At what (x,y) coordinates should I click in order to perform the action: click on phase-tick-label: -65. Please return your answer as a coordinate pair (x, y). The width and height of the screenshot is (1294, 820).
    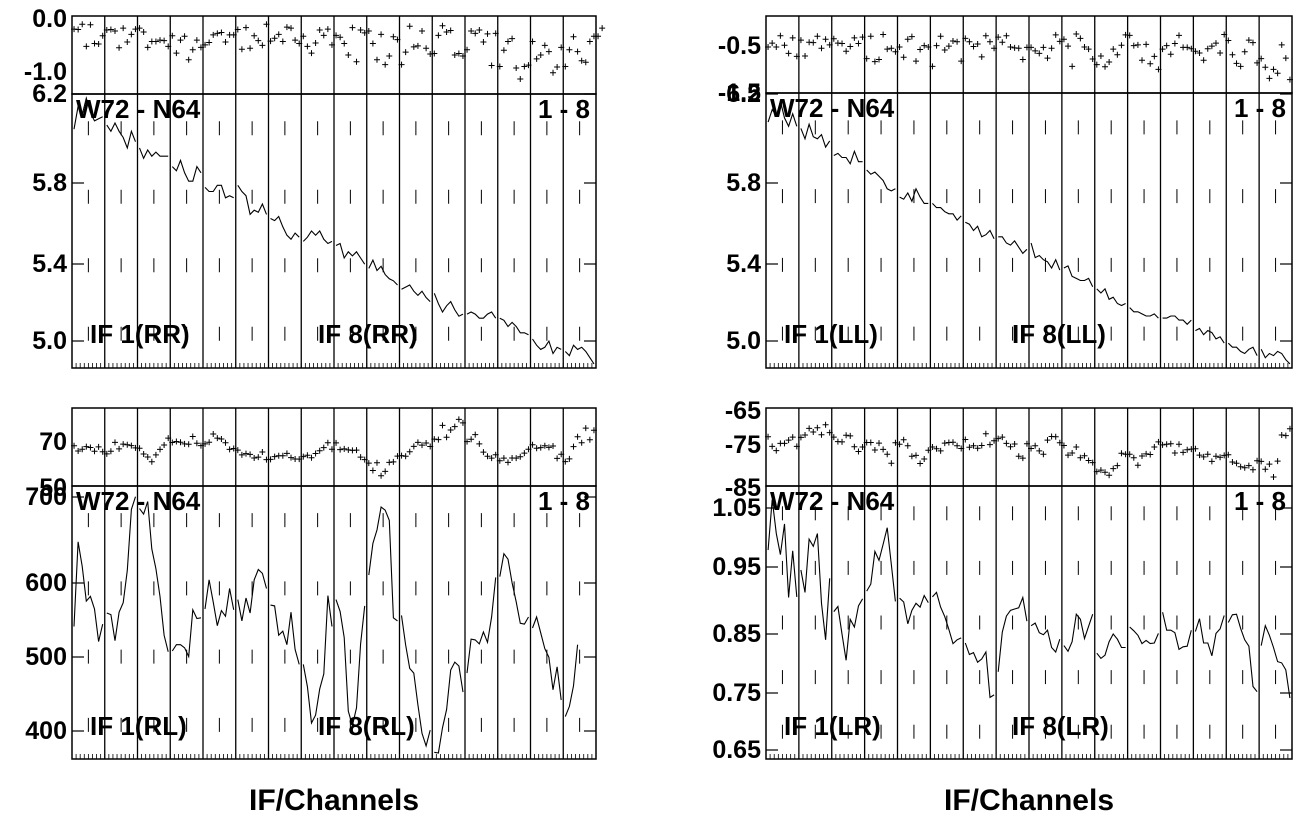
    Looking at the image, I should click on (743, 411).